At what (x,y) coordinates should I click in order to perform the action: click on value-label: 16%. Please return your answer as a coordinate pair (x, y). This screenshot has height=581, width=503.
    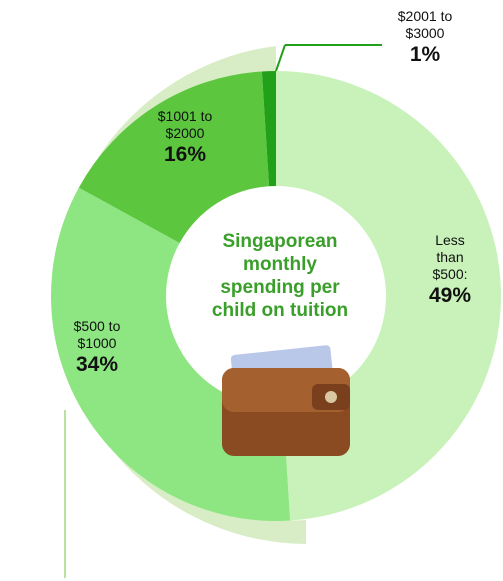
    Looking at the image, I should click on (185, 154).